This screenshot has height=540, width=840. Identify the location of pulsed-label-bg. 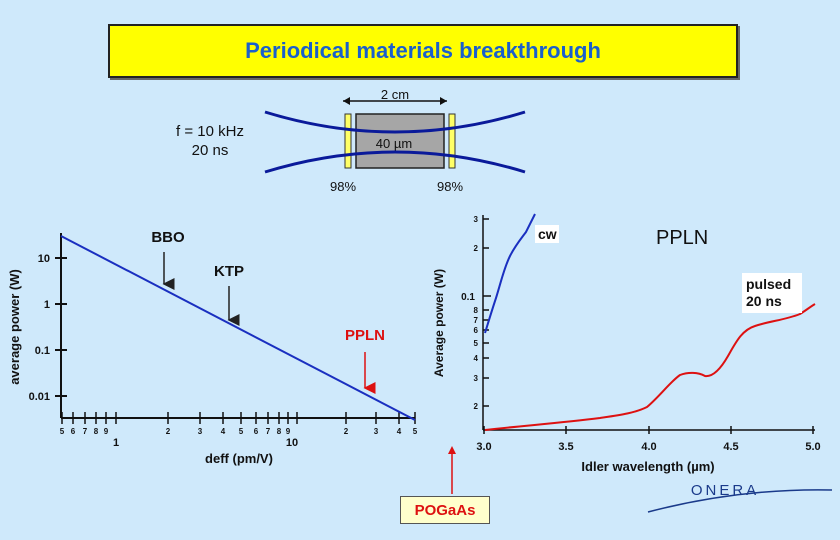
(772, 293).